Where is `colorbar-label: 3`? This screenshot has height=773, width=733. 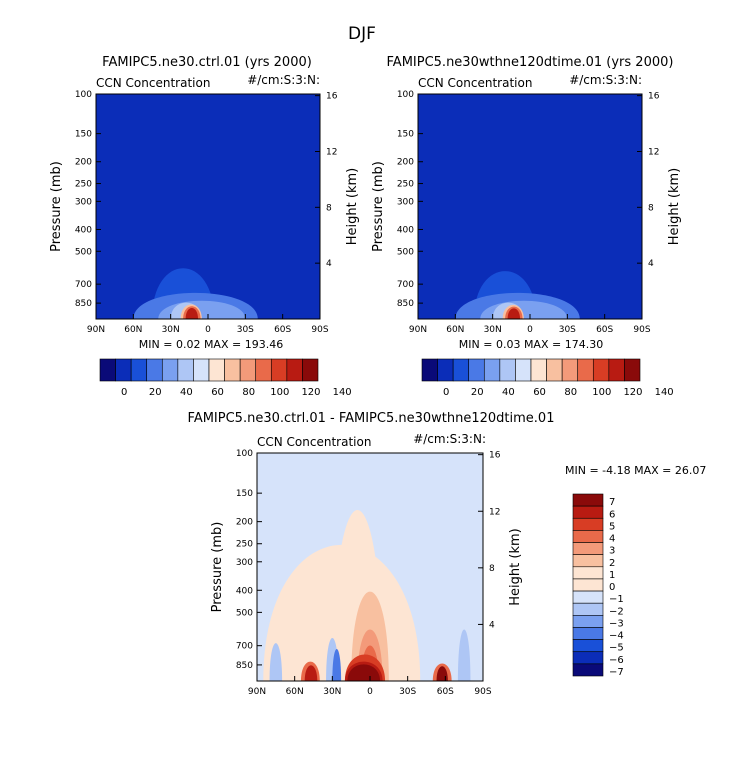 colorbar-label: 3 is located at coordinates (612, 551).